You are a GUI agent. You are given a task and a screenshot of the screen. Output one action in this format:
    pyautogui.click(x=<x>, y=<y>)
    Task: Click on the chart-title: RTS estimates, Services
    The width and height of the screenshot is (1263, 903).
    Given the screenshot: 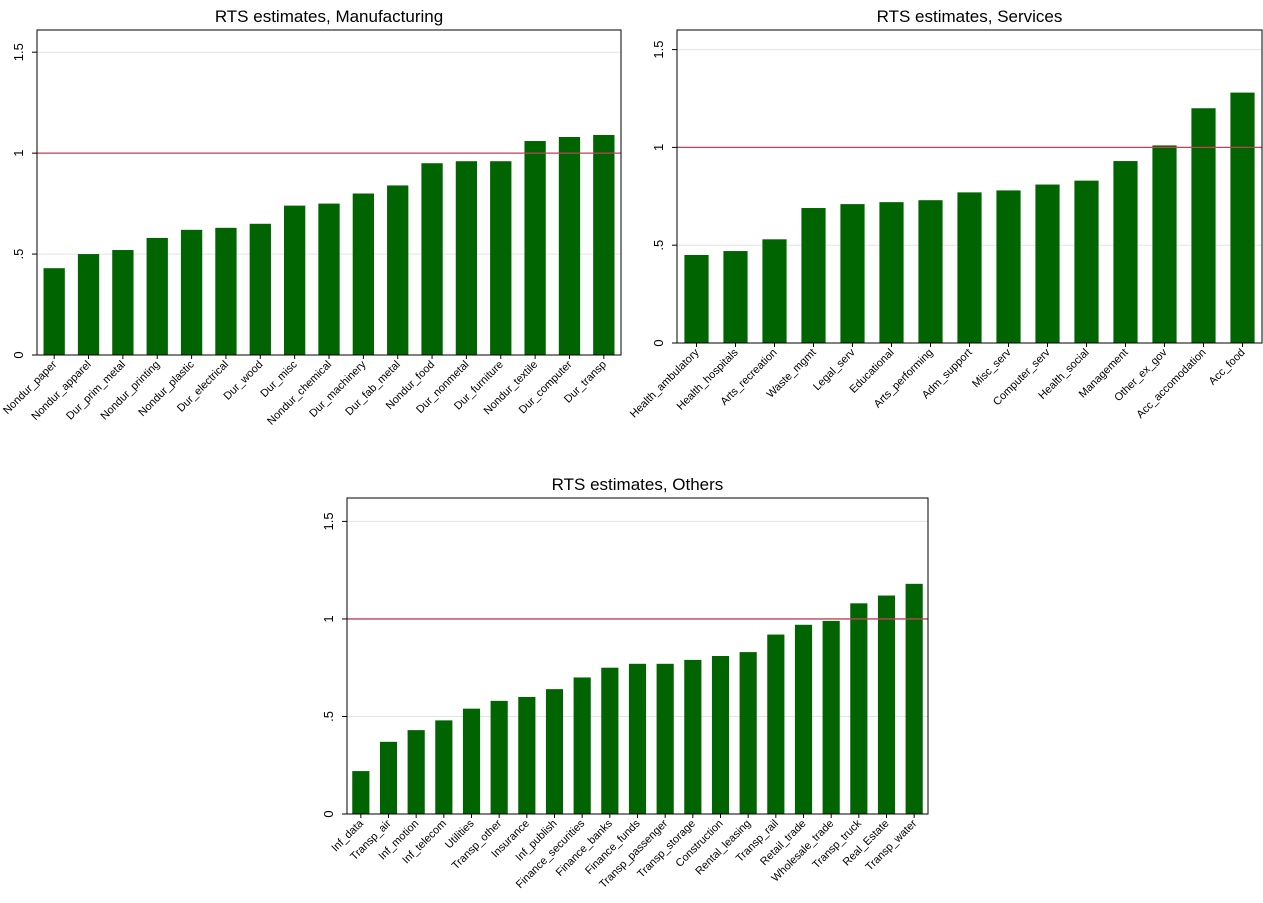 What is the action you would take?
    pyautogui.click(x=970, y=16)
    